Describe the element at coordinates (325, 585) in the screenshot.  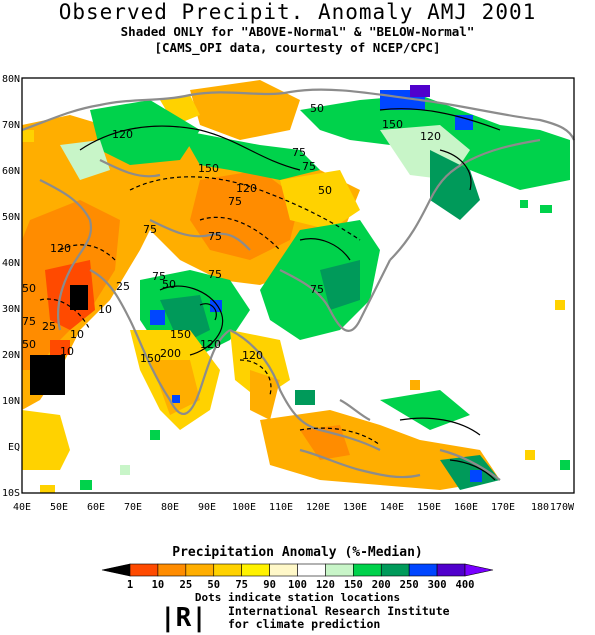
I see `legend-tick-label: 120` at that location.